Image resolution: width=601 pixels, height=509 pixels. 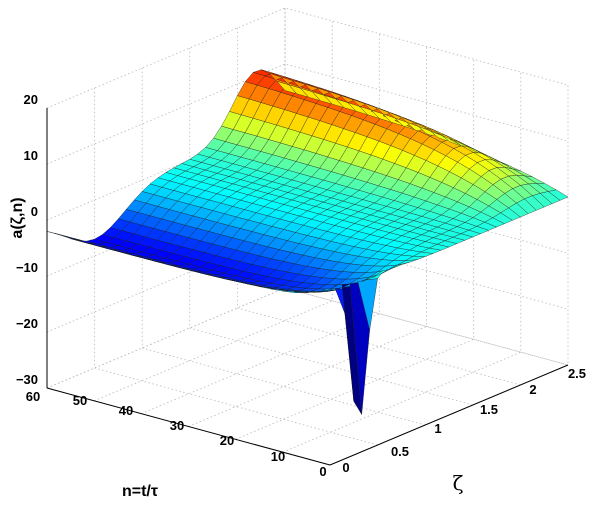 I want to click on n-tick-label: 20, so click(x=227, y=440).